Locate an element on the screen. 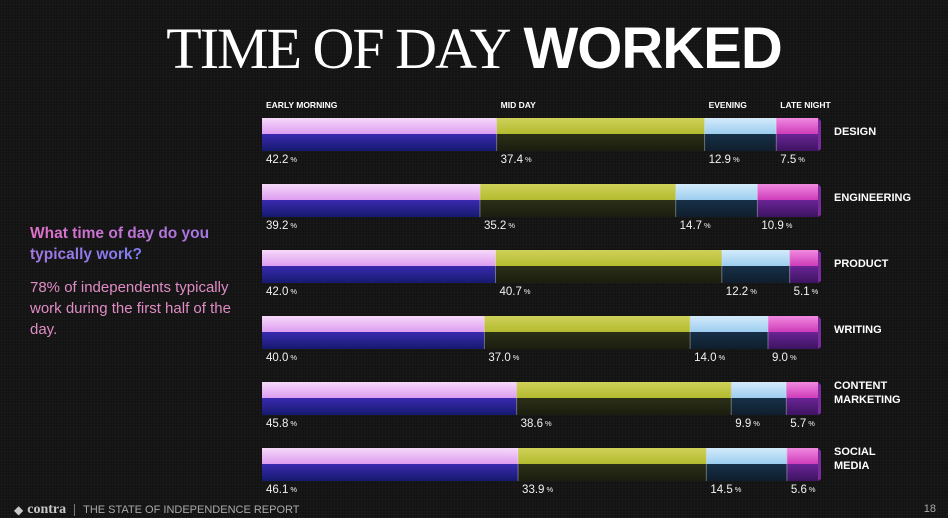 The width and height of the screenshot is (948, 518). bar-row: 45.8% 38.6% 9.9% 5.7% is located at coordinates (541, 406).